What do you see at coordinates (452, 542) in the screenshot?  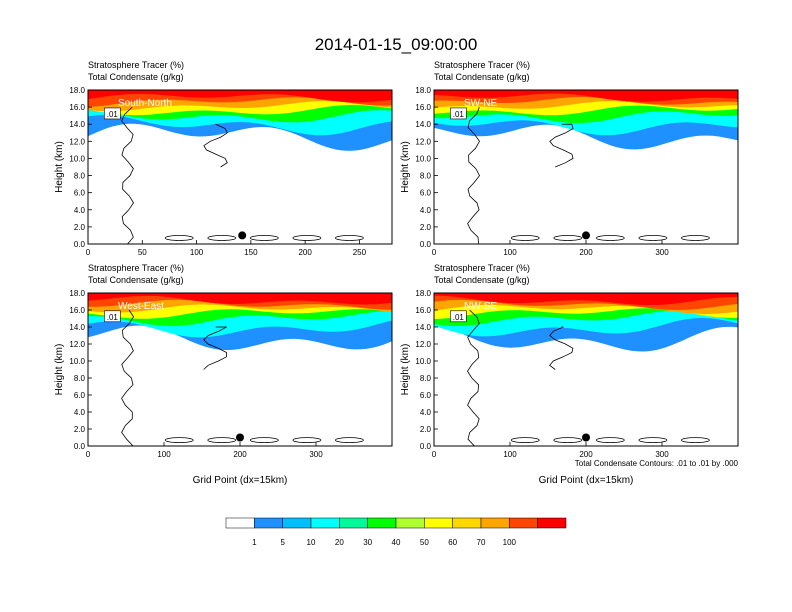 I see `colorbar-label: 60` at bounding box center [452, 542].